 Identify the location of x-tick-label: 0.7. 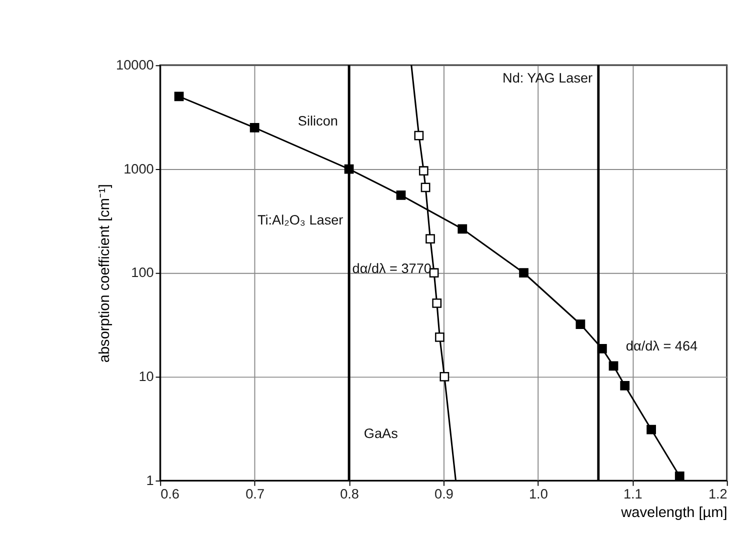
(255, 494).